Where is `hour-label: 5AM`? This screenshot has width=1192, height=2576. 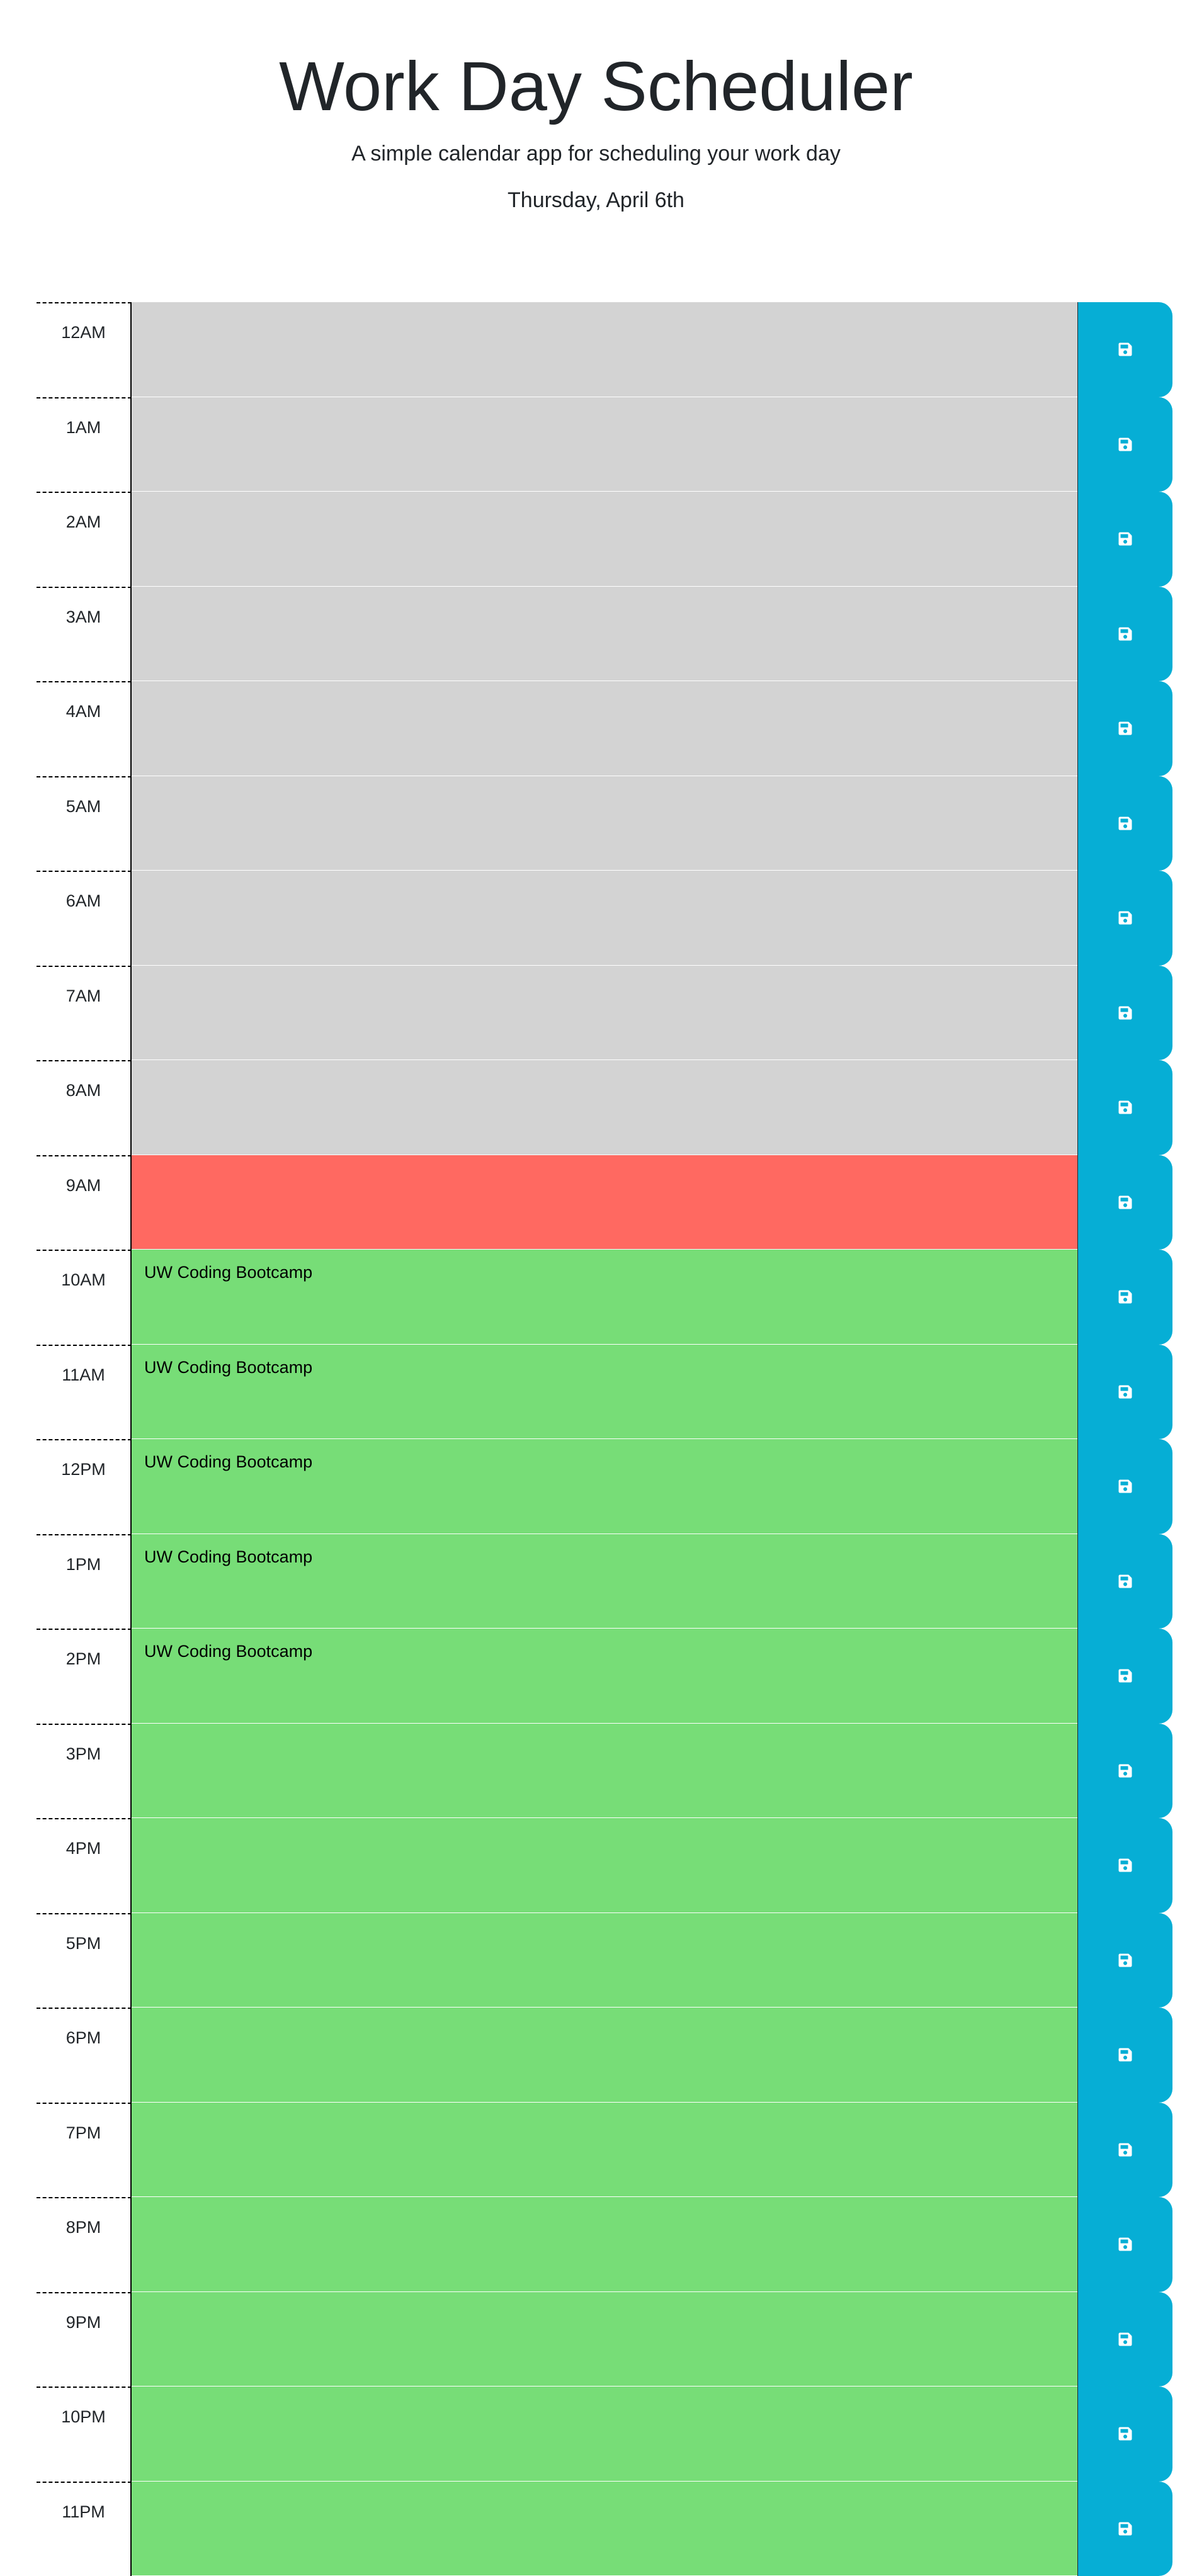 hour-label: 5AM is located at coordinates (85, 823).